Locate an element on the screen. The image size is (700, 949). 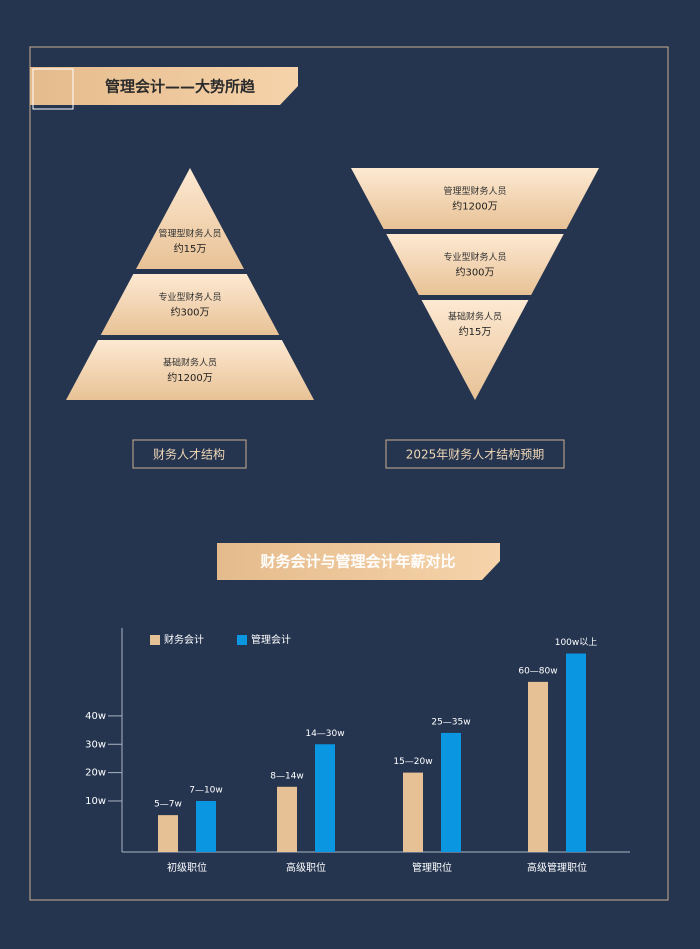
chart-ribbon is located at coordinates (358, 561).